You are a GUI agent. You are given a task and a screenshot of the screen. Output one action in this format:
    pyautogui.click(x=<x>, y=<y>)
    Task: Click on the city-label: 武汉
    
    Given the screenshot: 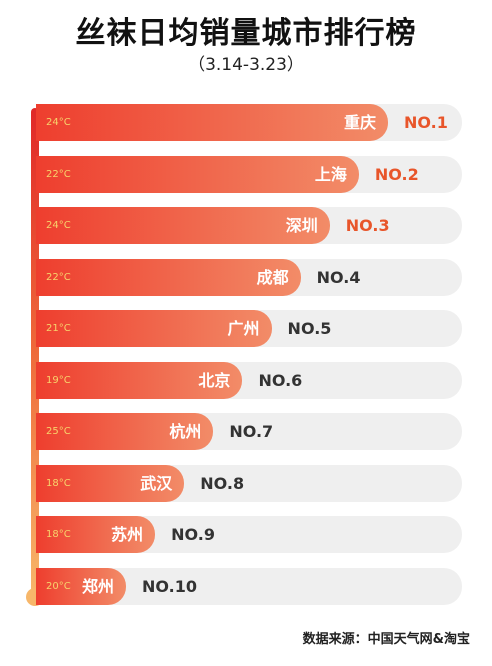 What is the action you would take?
    pyautogui.click(x=156, y=483)
    